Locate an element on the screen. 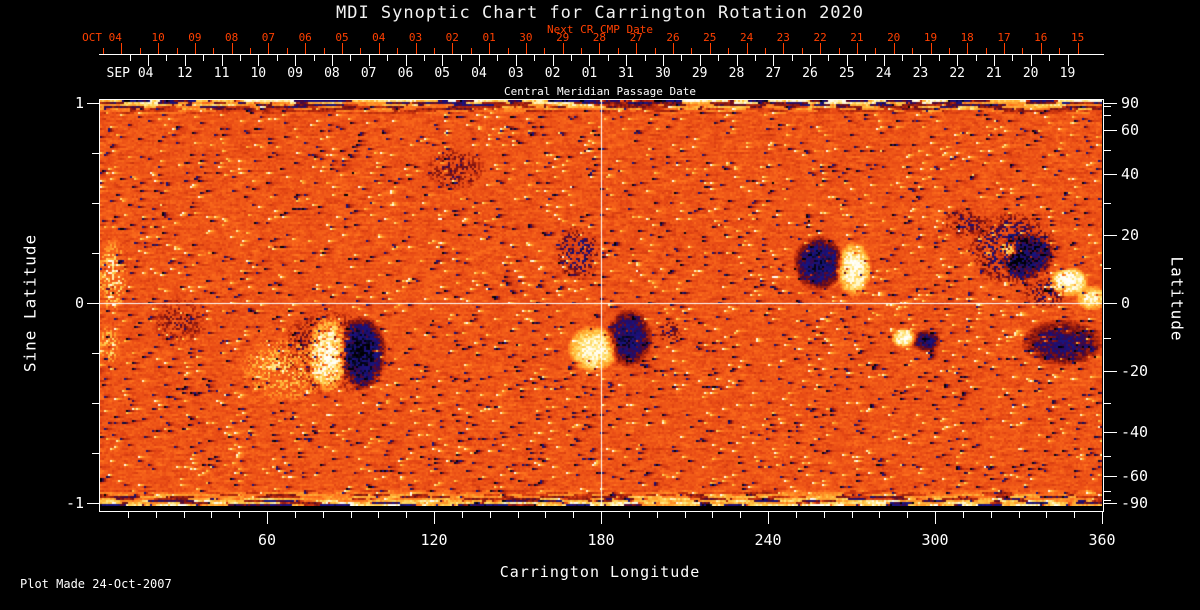 The image size is (1200, 610). cmp-day-label: 02 is located at coordinates (552, 73).